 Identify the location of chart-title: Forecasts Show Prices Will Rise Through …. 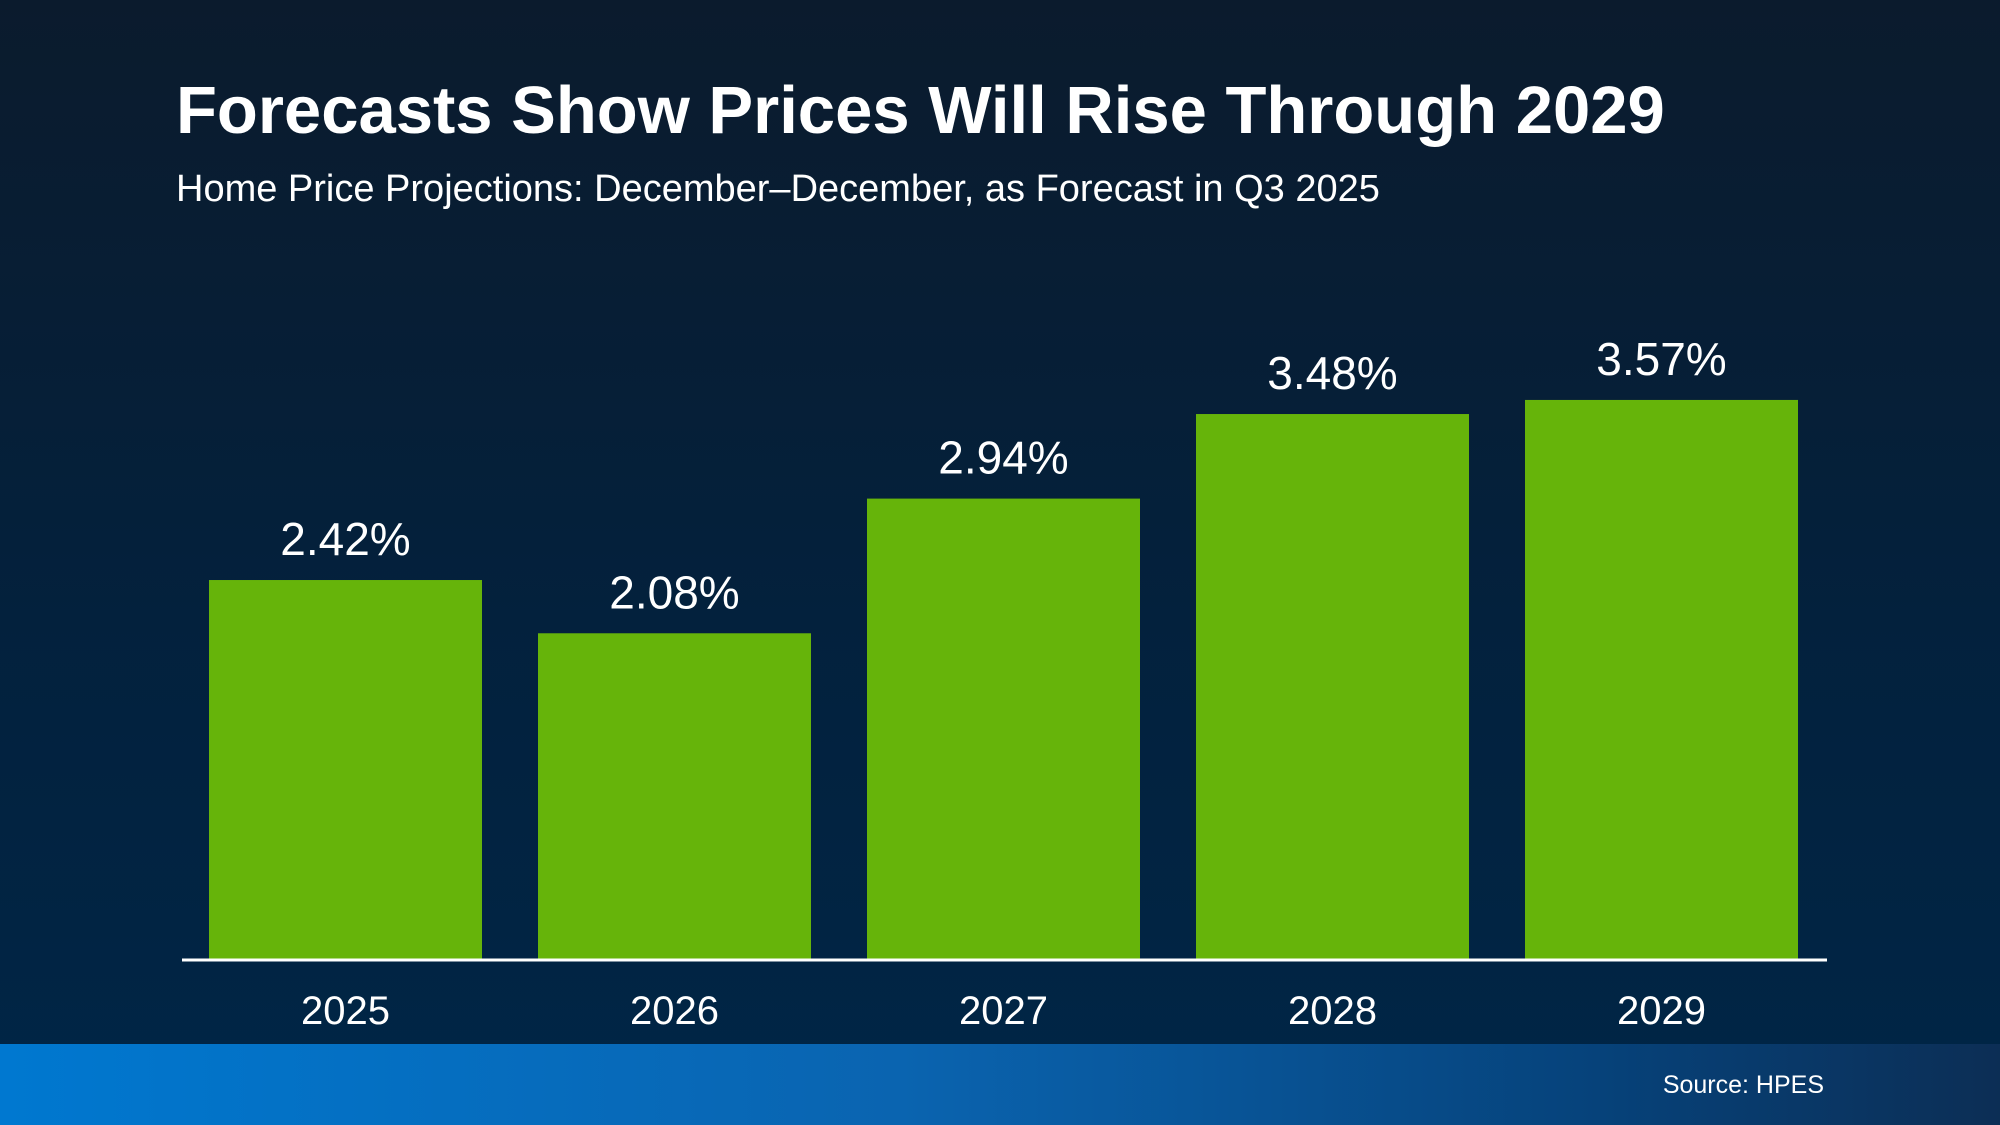
(920, 110).